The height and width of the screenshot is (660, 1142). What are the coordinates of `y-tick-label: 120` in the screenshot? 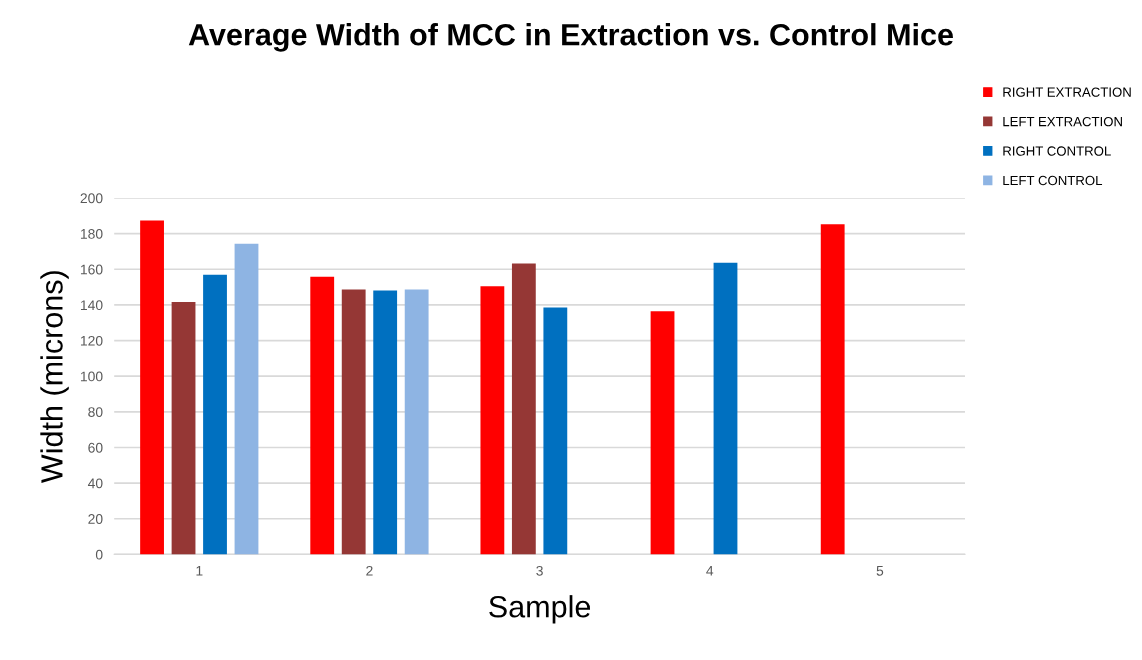 It's located at (91, 340).